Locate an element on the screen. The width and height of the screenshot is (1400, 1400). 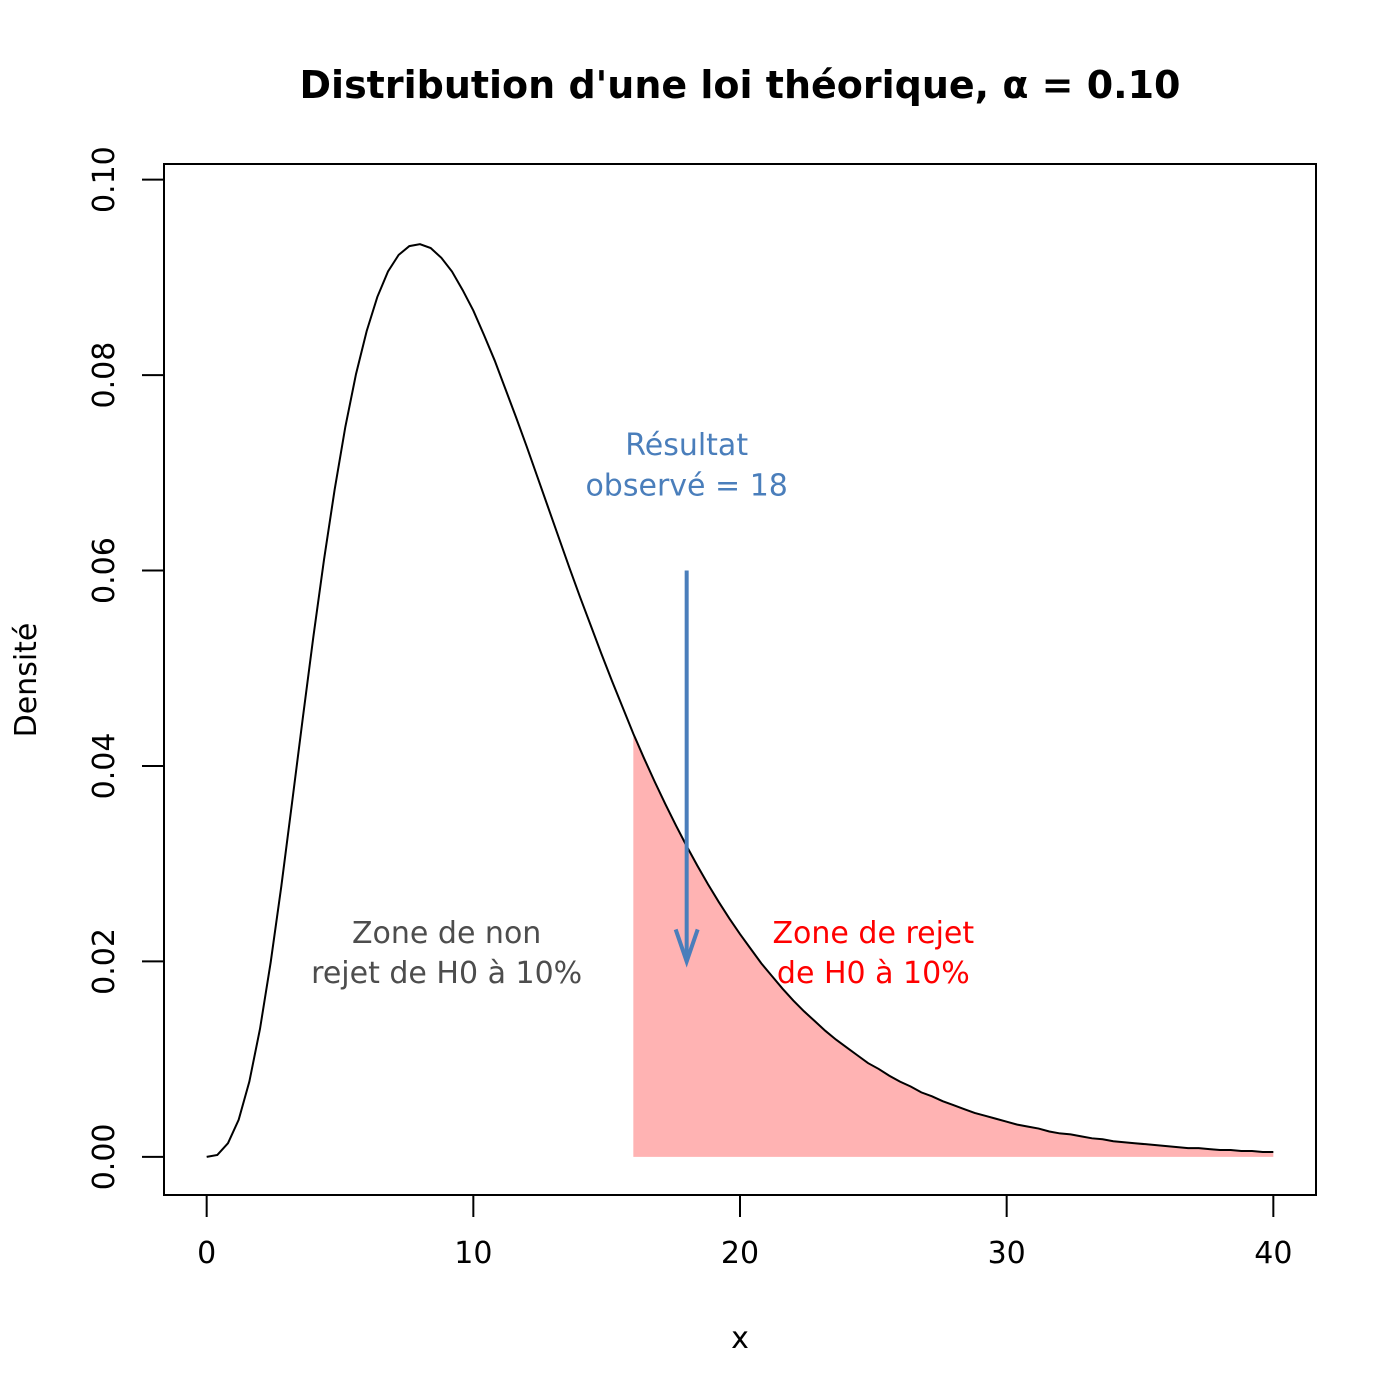
x-tick-label: 30 is located at coordinates (1007, 1253).